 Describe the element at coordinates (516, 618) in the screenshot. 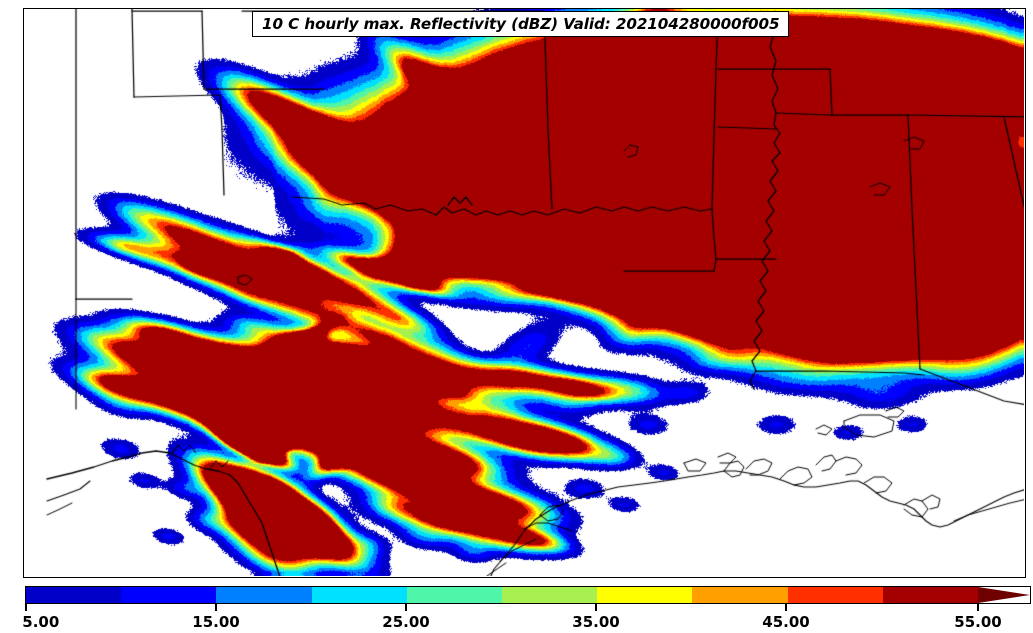

I see `colorbar-tick-axis: 5.00 15.00 25.00 35.00 45.00 55.00` at that location.